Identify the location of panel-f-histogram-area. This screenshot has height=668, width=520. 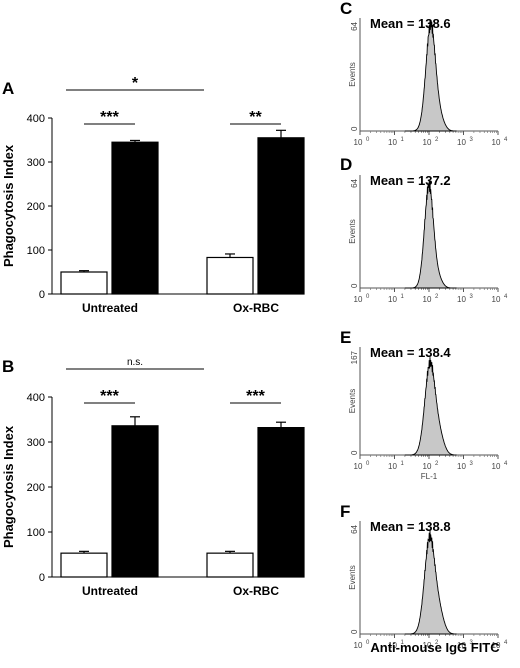
(430, 582).